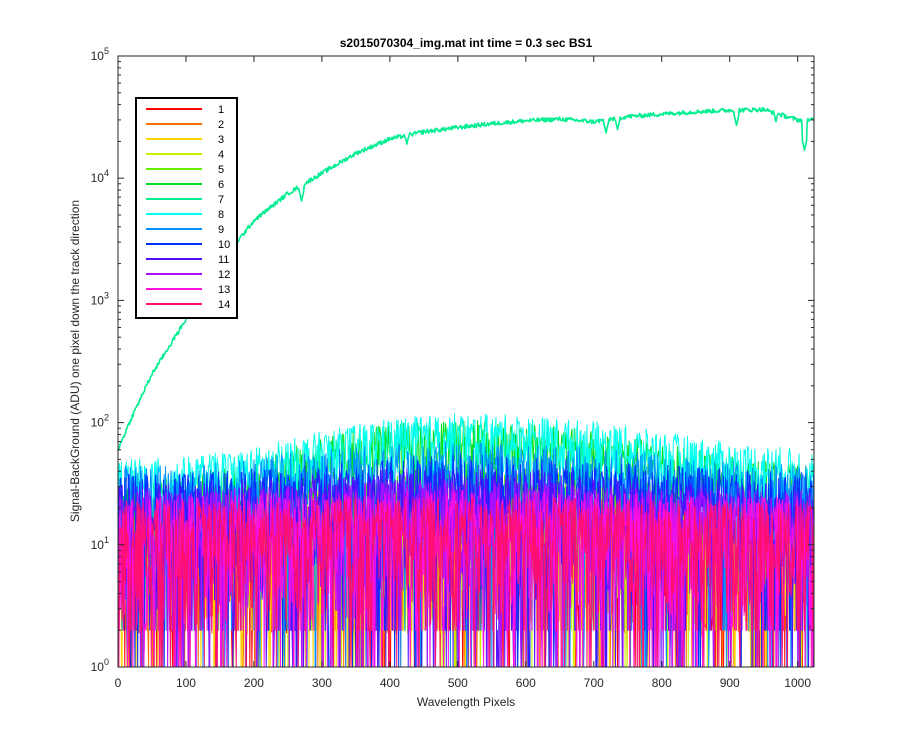 This screenshot has width=900, height=755. I want to click on x-tick-label: 800, so click(662, 683).